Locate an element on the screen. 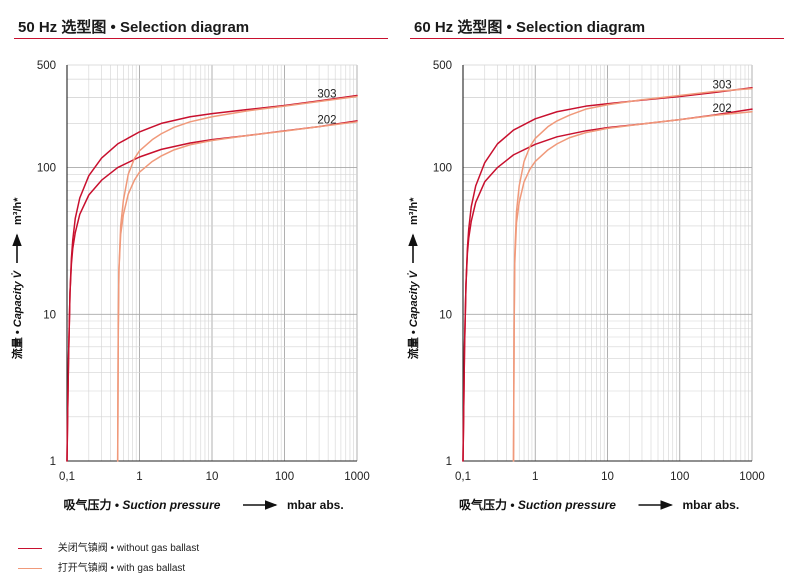 This screenshot has height=575, width=789. chart-title-60hz: 60 Hz 选型图 • Selection diagram is located at coordinates (530, 27).